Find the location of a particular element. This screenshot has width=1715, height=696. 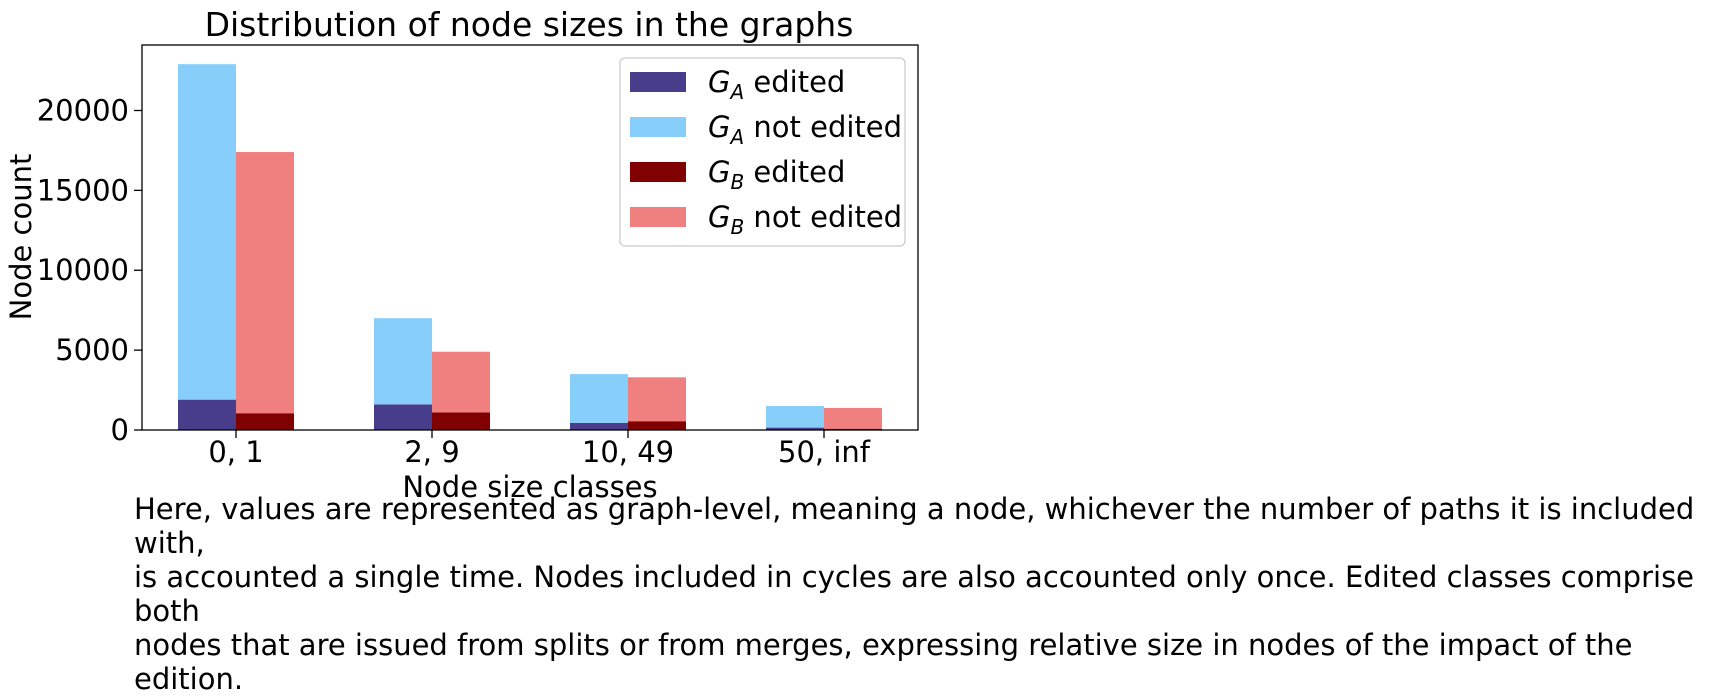

y-axis: 0 5000 10000 15000 20000 is located at coordinates (89, 270).